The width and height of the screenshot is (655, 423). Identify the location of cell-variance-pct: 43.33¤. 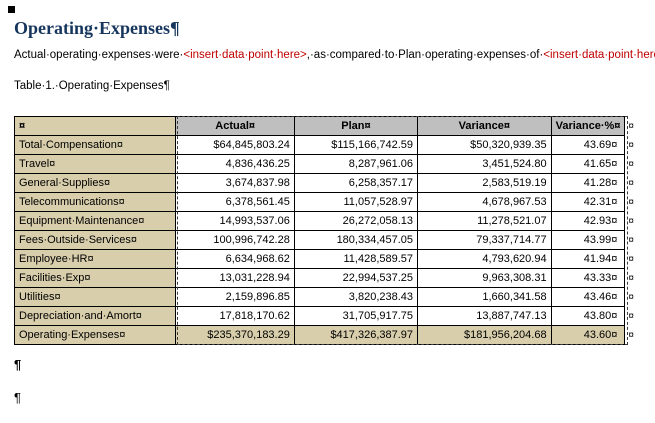
(588, 278).